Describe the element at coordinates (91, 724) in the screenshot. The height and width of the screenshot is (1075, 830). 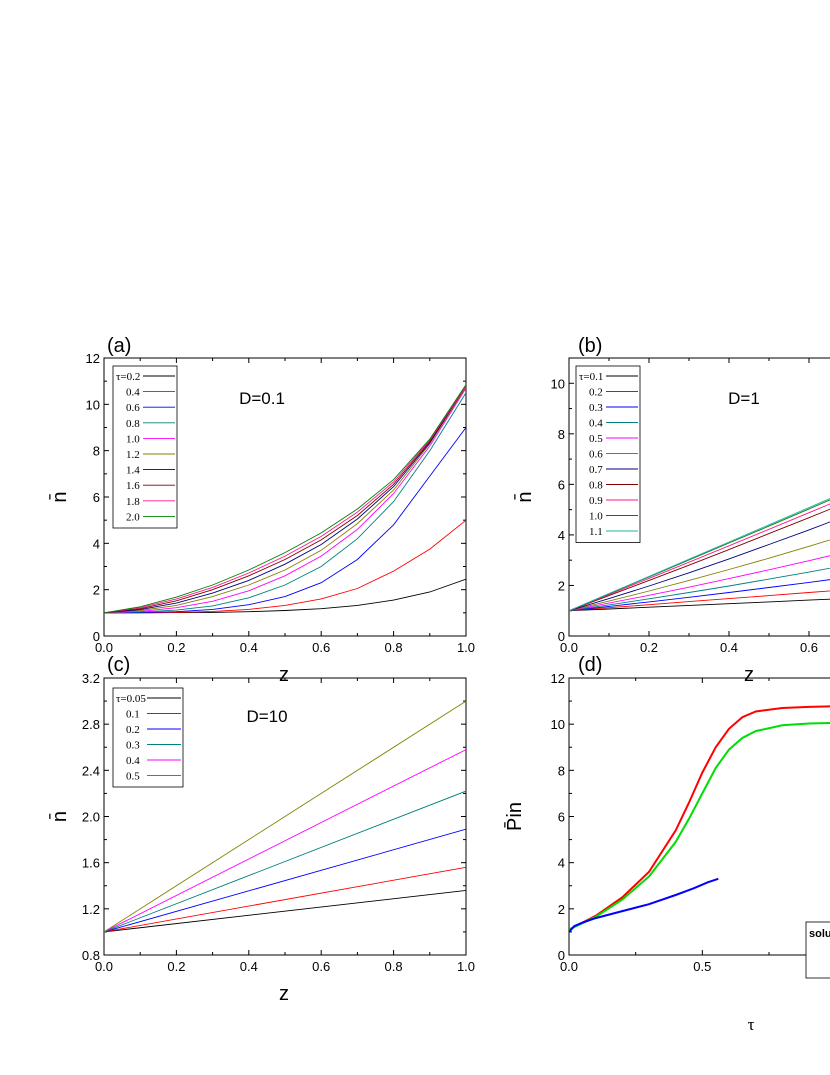
I see `y-tick-label: 2.8` at that location.